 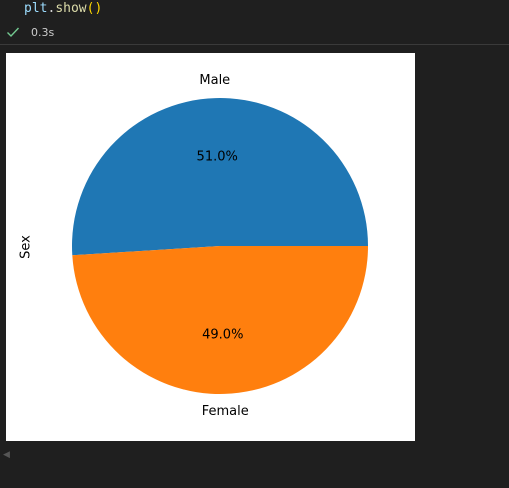 What do you see at coordinates (43, 32) in the screenshot?
I see `execution-time: 0.3s` at bounding box center [43, 32].